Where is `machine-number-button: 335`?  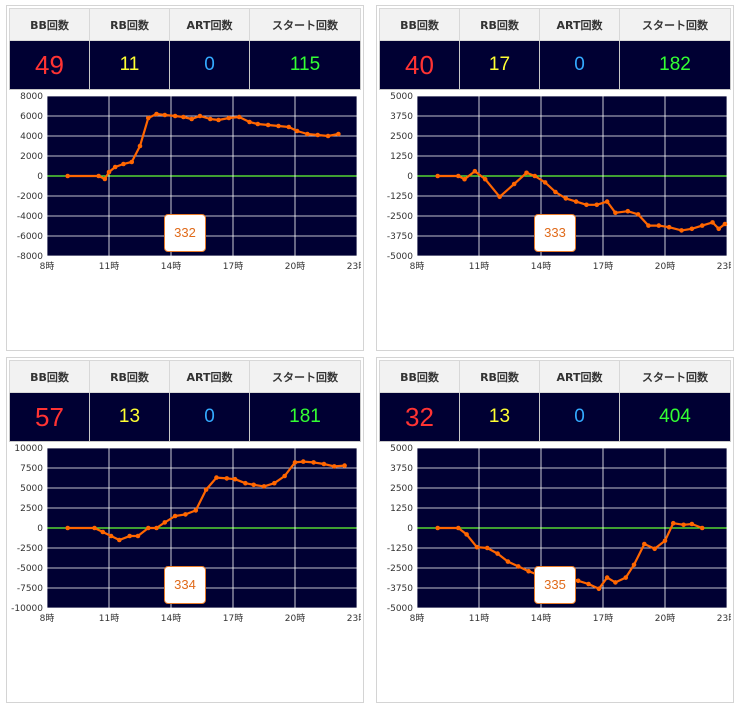
machine-number-button: 335 is located at coordinates (555, 585).